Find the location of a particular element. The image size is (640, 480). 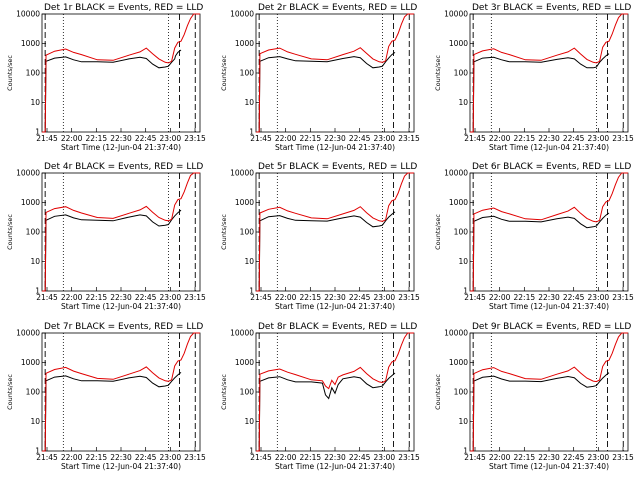

panel-title: Det 5r BLACK = Events, RED = LLD is located at coordinates (337, 167).